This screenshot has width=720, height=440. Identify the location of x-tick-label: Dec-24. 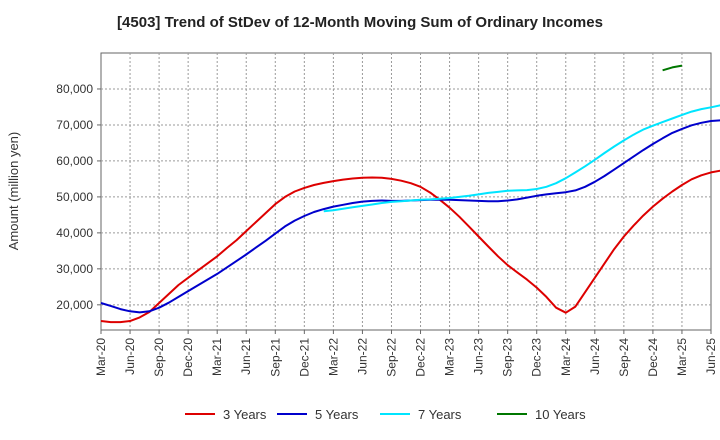
(653, 357).